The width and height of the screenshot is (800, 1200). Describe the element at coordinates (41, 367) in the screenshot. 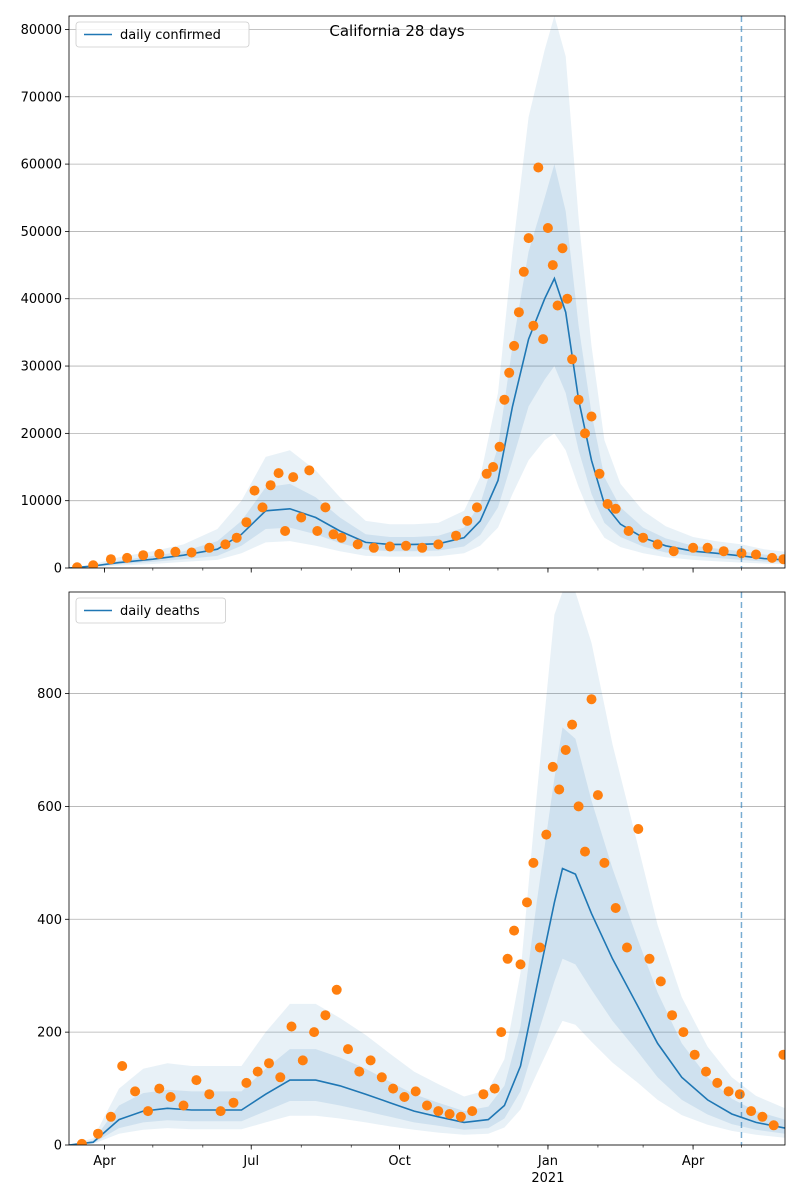

I see `confirmed-ytick-label: 30000` at that location.